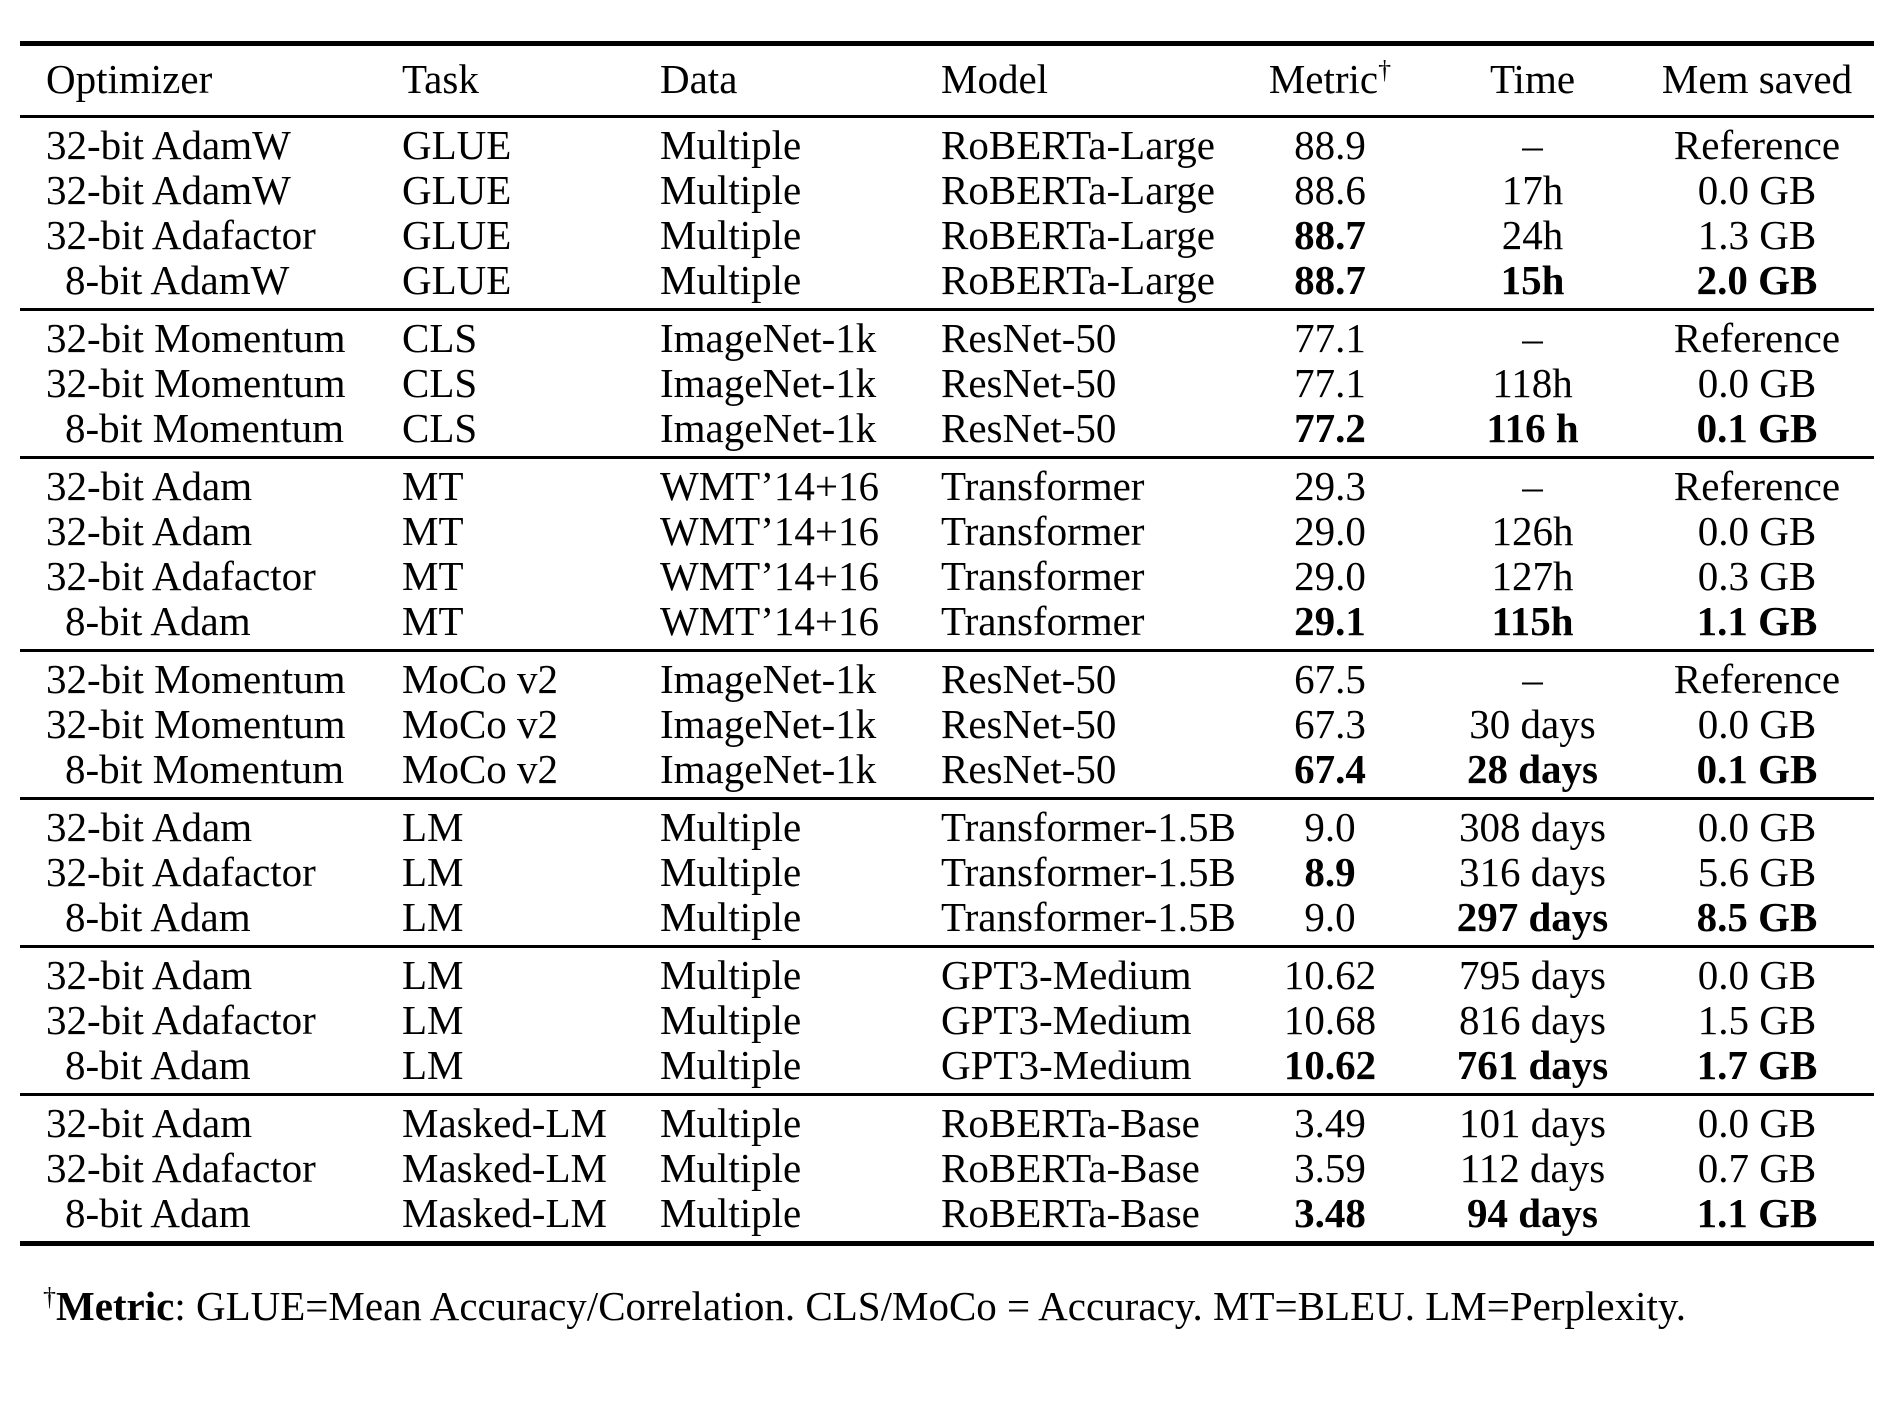 This screenshot has width=1898, height=1419. Describe the element at coordinates (1532, 827) in the screenshot. I see `cell-time: 308 days` at that location.